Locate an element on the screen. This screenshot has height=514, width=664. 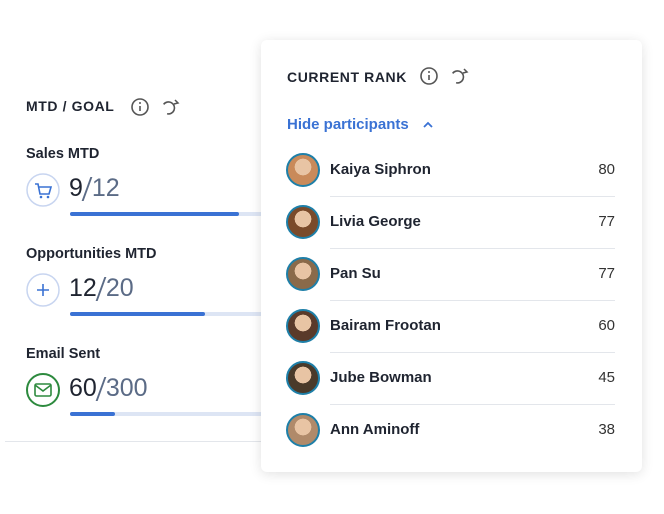
participant-score: 80 is located at coordinates (606, 169).